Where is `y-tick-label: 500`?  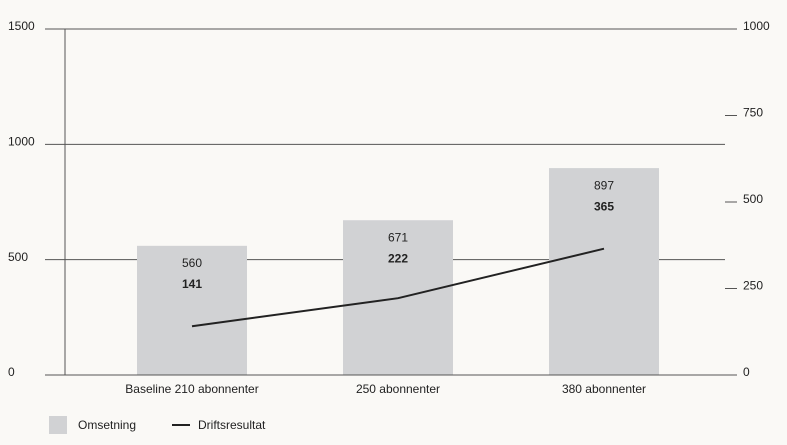
y-tick-label: 500 is located at coordinates (18, 257).